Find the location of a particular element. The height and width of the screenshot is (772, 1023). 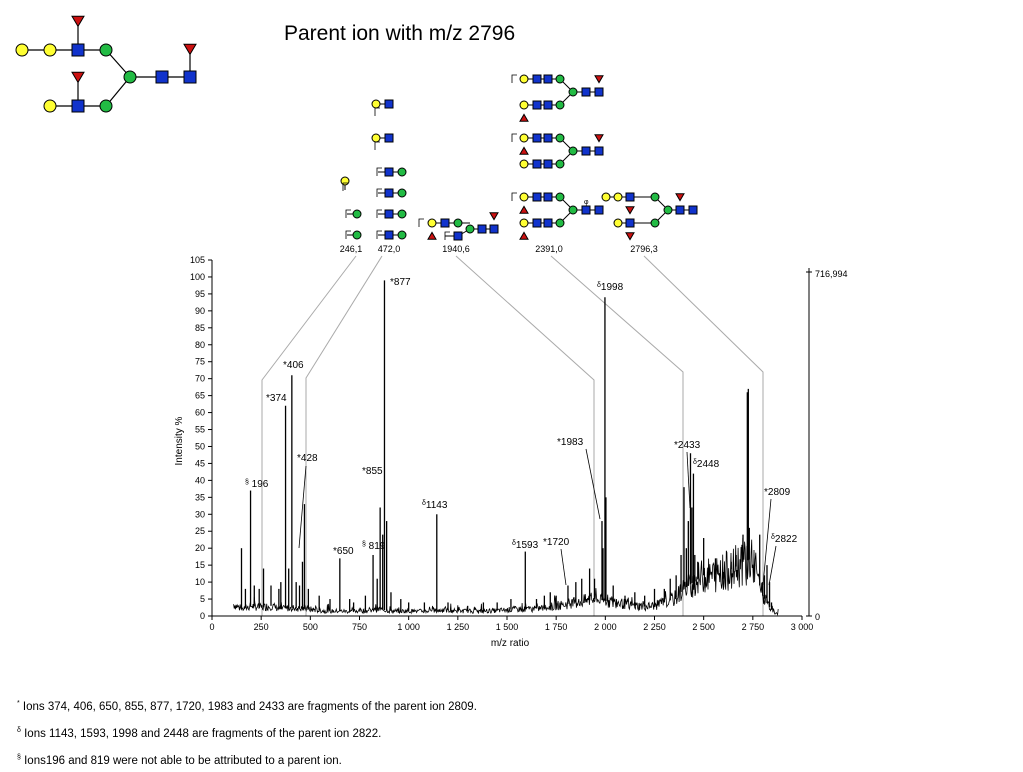

parent-glycan-structure is located at coordinates (106, 64).